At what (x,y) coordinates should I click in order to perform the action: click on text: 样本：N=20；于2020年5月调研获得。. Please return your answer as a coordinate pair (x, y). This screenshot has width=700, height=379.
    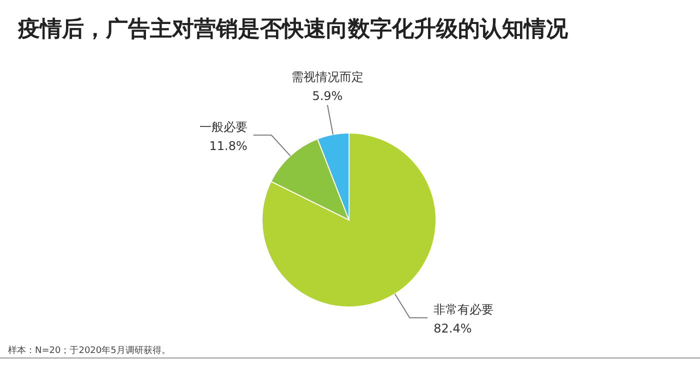
    Looking at the image, I should click on (89, 350).